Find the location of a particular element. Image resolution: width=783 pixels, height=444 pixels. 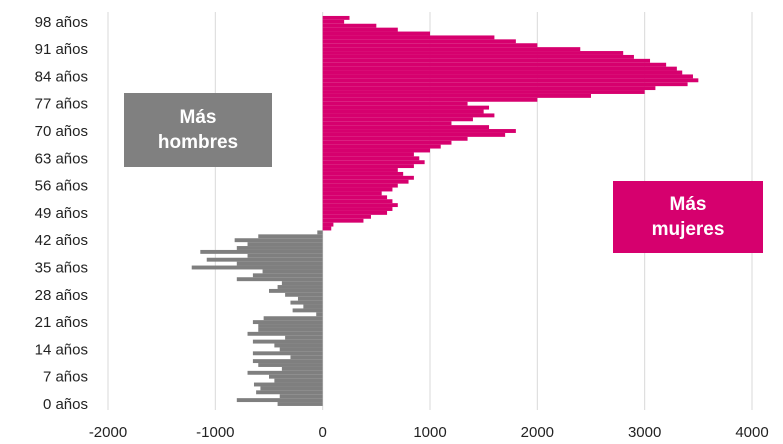

y-tick-label: 0 años is located at coordinates (65, 404).